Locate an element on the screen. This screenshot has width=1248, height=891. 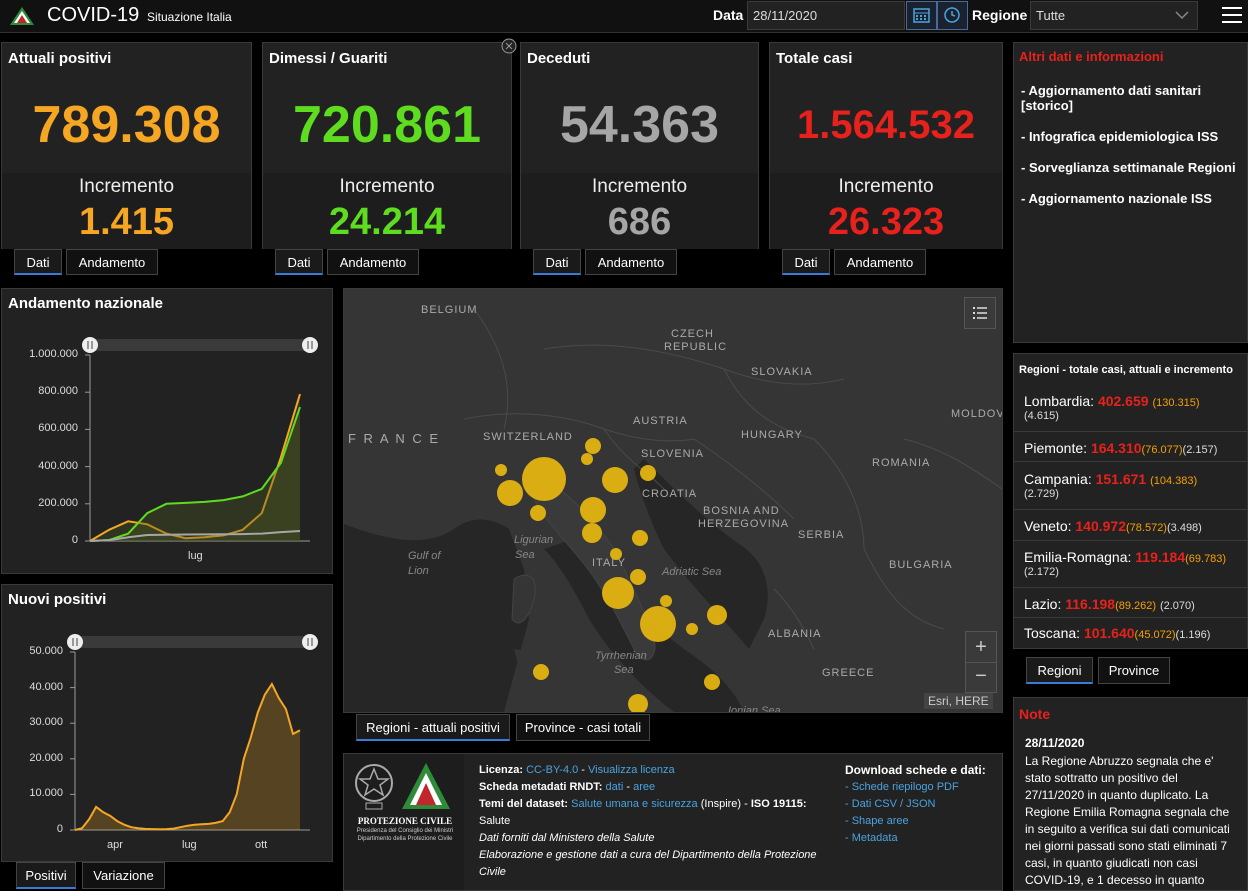
bubble-friuli is located at coordinates (648, 473).